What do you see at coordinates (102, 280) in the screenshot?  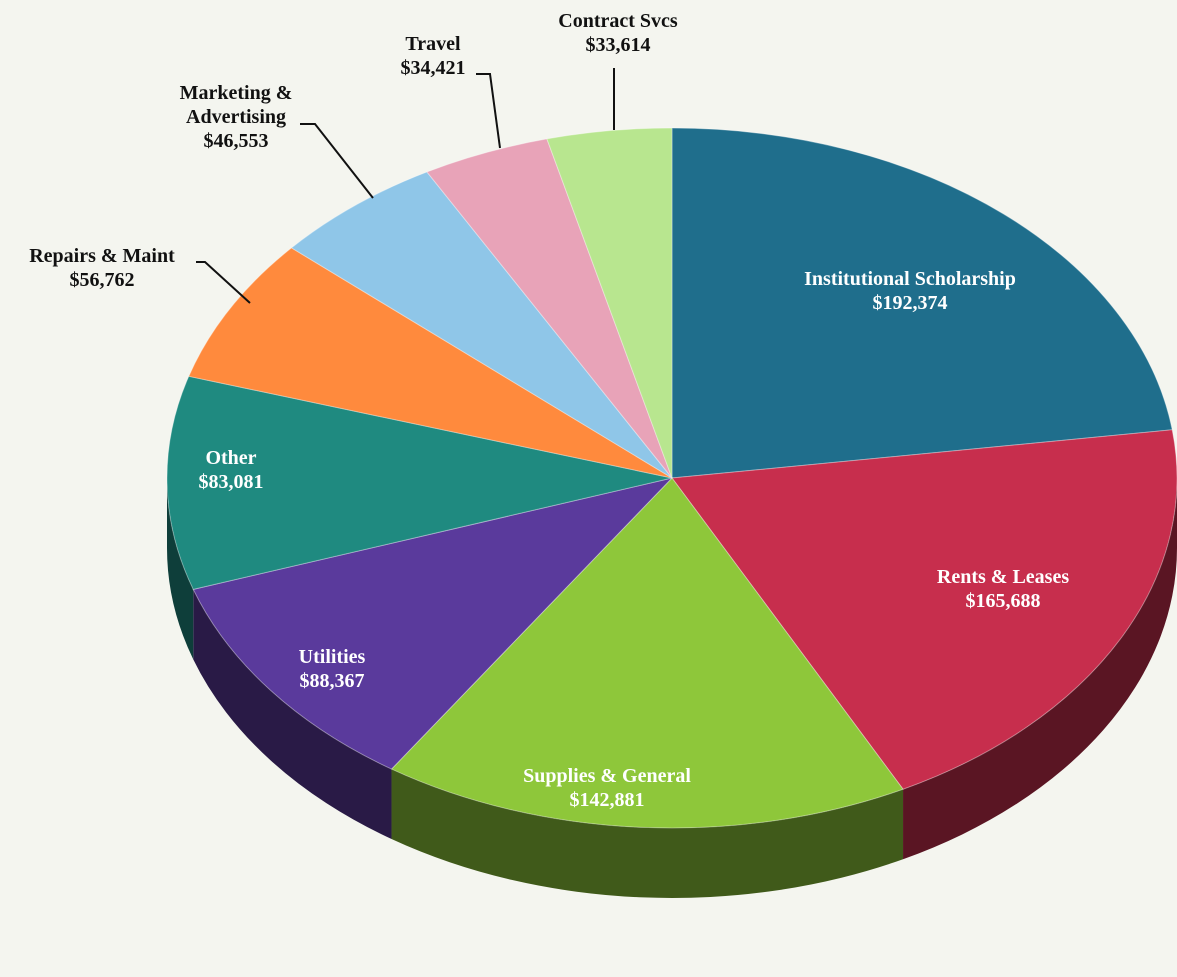 I see `slice-value-repairs-and-maint: $56,762` at bounding box center [102, 280].